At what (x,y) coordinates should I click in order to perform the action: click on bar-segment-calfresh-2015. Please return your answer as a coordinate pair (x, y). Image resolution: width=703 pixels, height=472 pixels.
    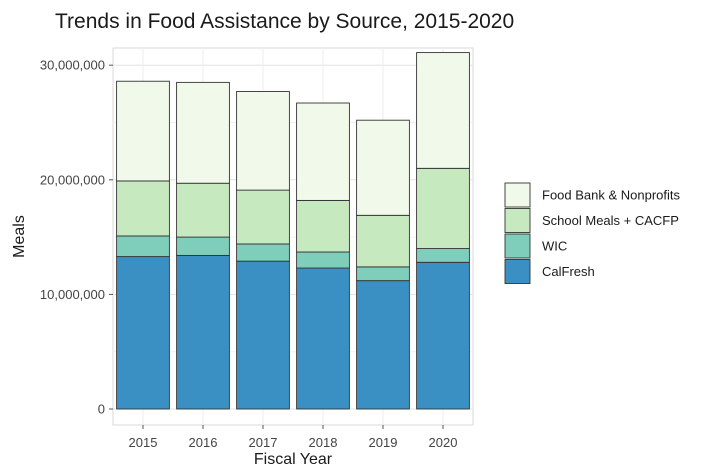
    Looking at the image, I should click on (143, 333).